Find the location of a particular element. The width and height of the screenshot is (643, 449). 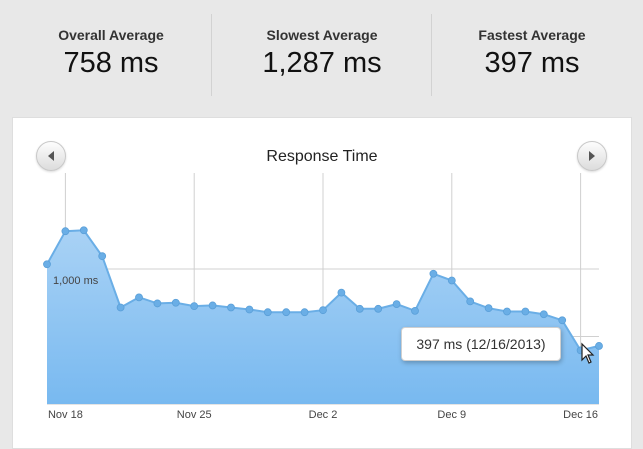

y-tick-label: 1,000 ms is located at coordinates (76, 281).